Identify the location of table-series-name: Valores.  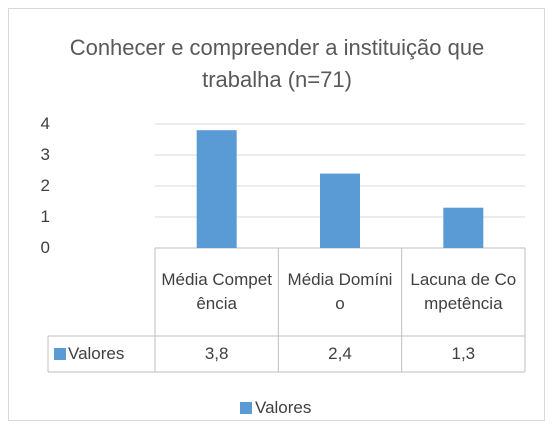
(96, 353).